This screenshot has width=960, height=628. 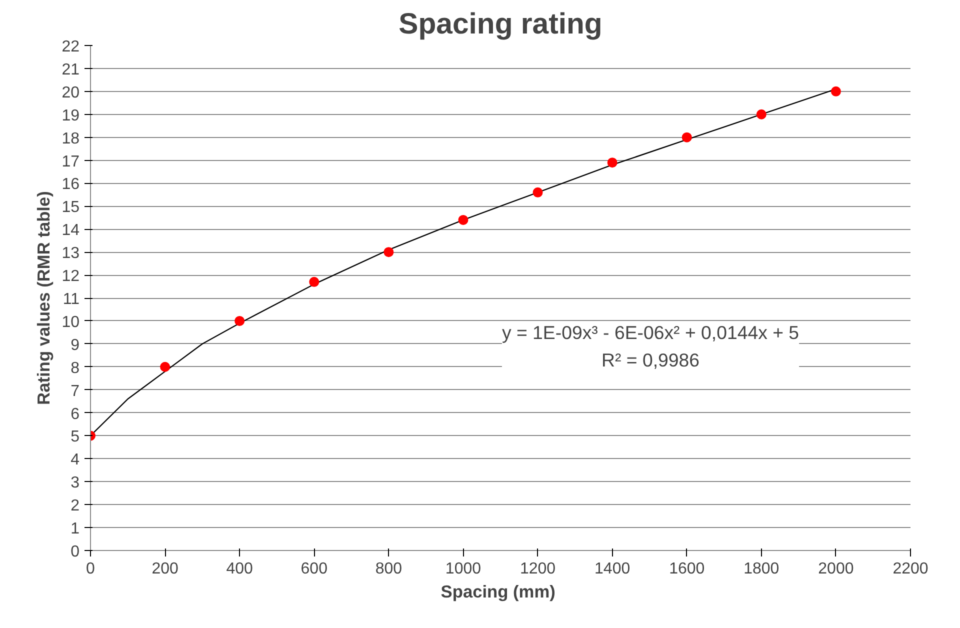 What do you see at coordinates (75, 483) in the screenshot?
I see `y-tick-label: 3` at bounding box center [75, 483].